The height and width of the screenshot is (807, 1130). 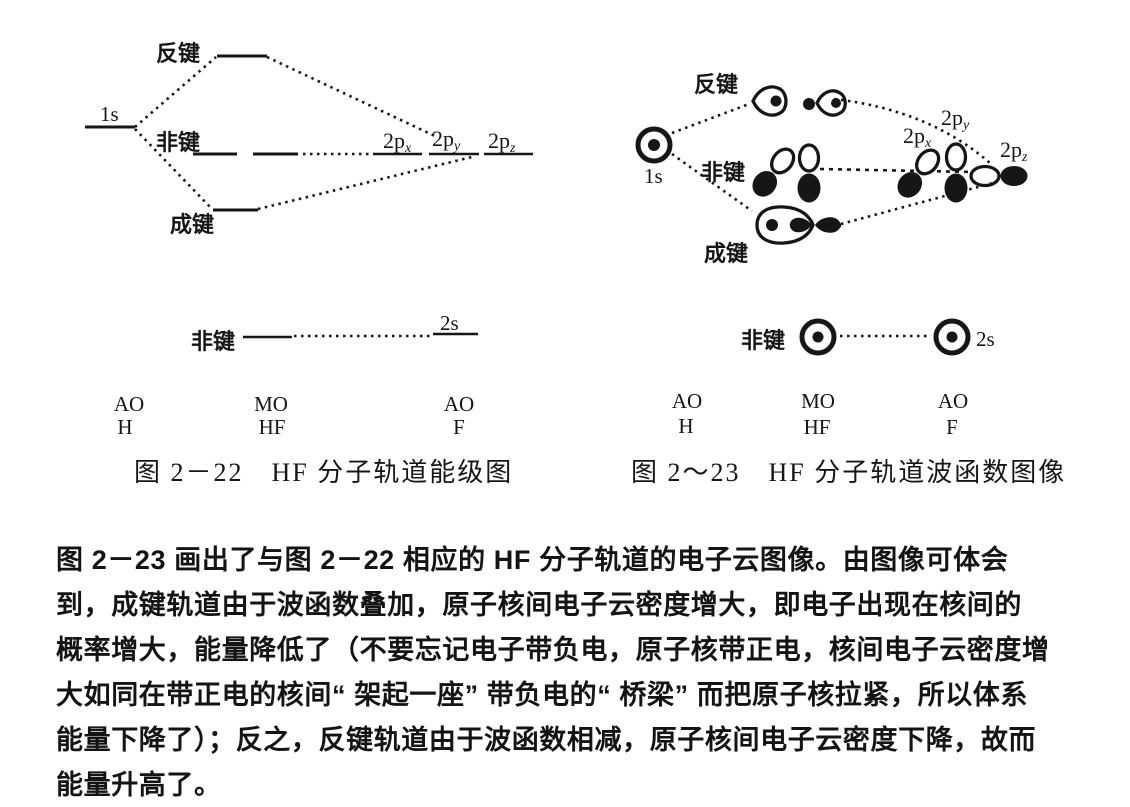 What do you see at coordinates (798, 225) in the screenshot?
I see `bonding-orbital-shape` at bounding box center [798, 225].